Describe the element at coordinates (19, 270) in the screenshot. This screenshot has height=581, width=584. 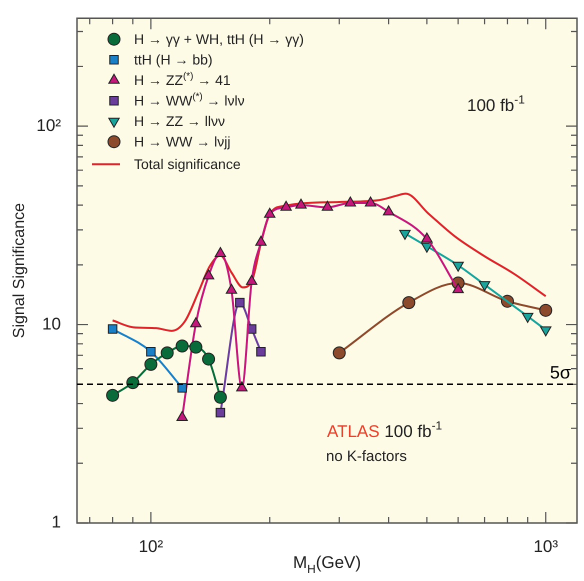
I see `y-axis-title: Signal Significance` at that location.